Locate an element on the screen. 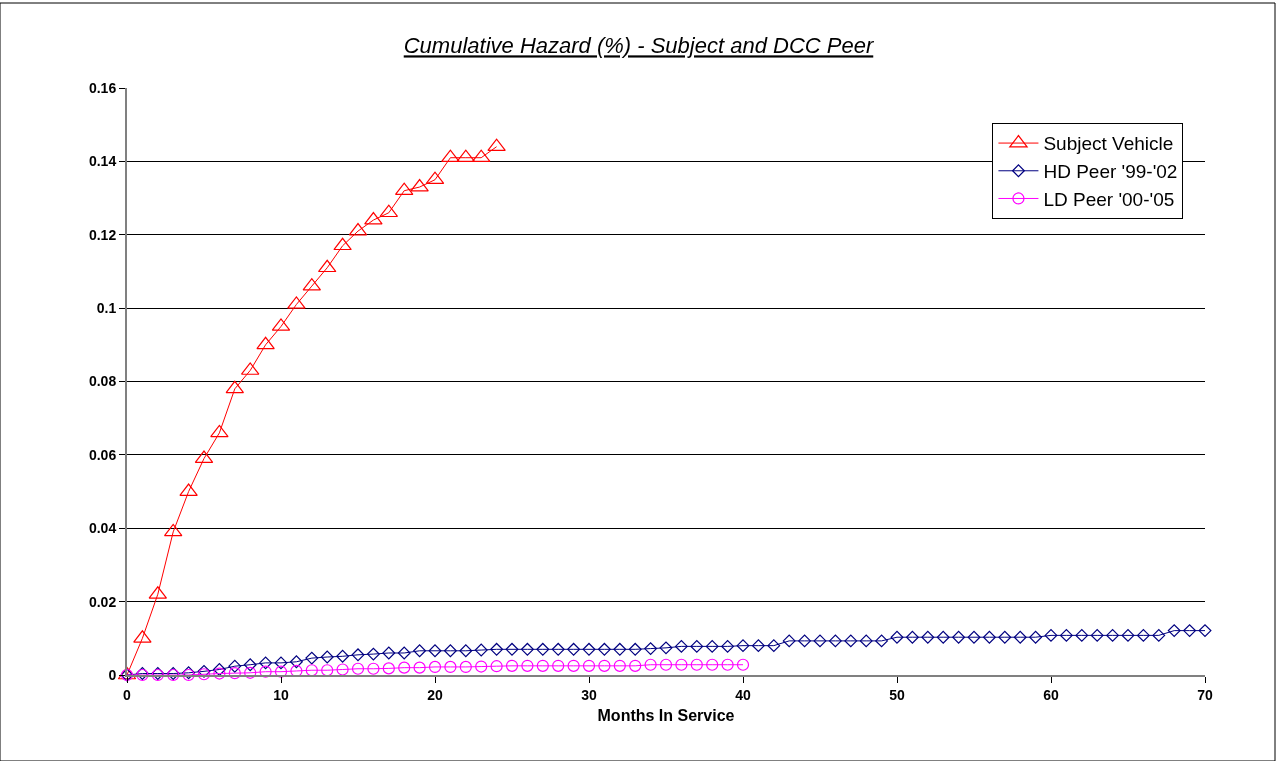 The width and height of the screenshot is (1277, 761). x-tick-label: 30 is located at coordinates (589, 694).